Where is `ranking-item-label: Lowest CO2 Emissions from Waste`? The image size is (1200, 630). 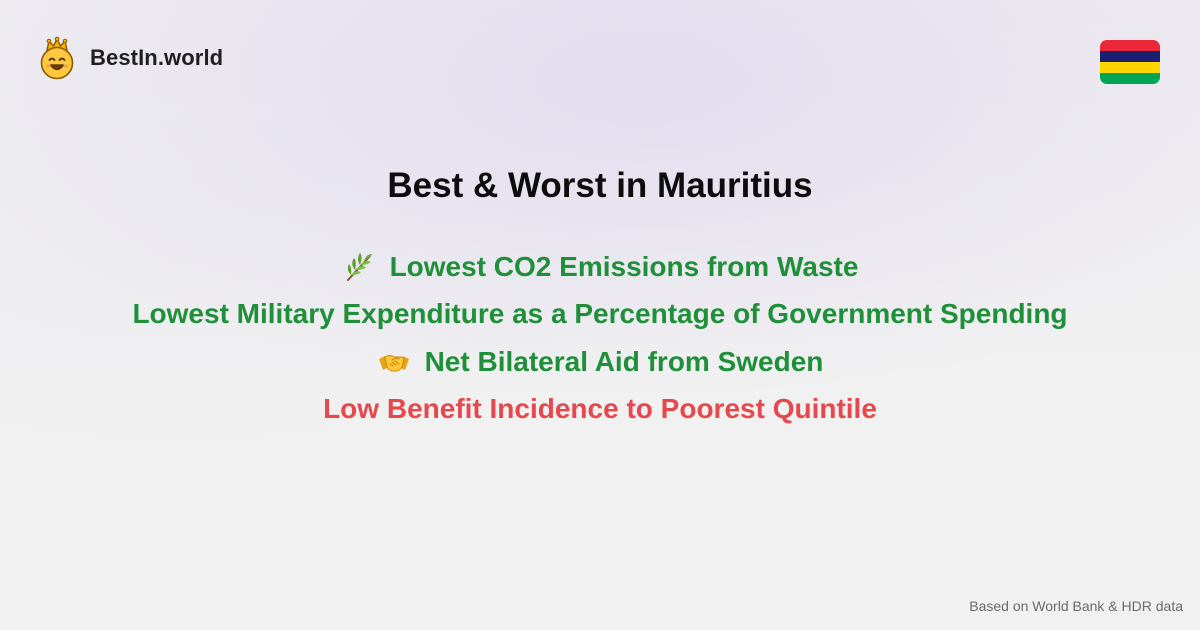 ranking-item-label: Lowest CO2 Emissions from Waste is located at coordinates (624, 266).